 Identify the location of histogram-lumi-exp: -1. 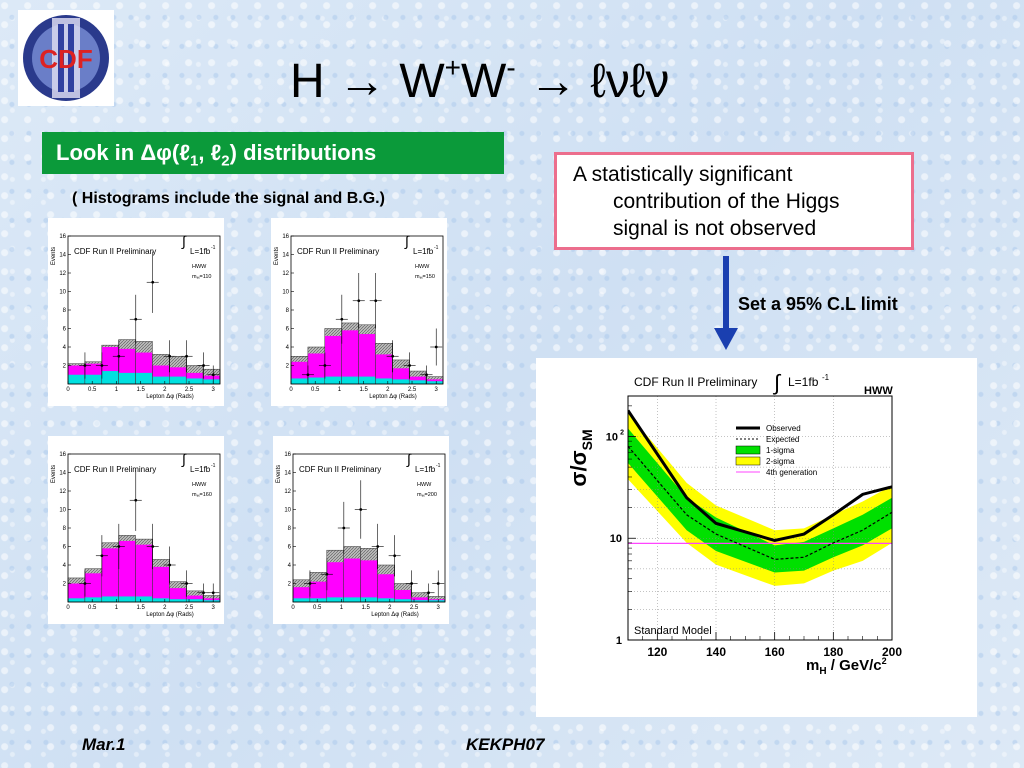
(213, 248).